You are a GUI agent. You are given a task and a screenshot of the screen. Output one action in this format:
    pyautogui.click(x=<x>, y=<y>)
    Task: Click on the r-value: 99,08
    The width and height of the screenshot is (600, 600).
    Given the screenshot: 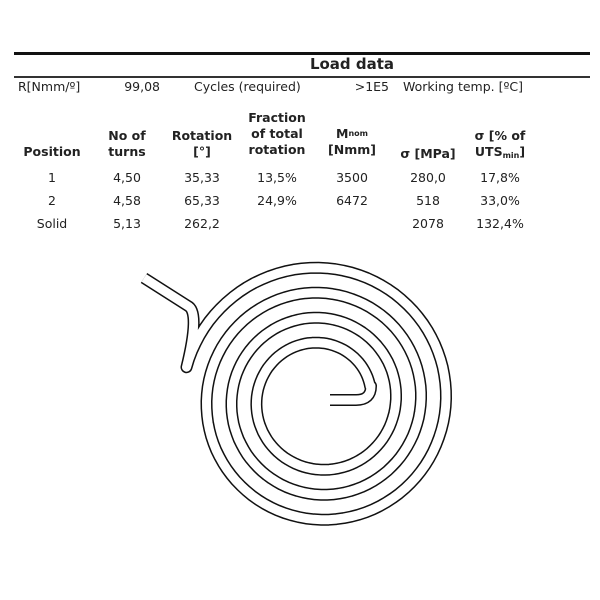 What is the action you would take?
    pyautogui.click(x=142, y=86)
    